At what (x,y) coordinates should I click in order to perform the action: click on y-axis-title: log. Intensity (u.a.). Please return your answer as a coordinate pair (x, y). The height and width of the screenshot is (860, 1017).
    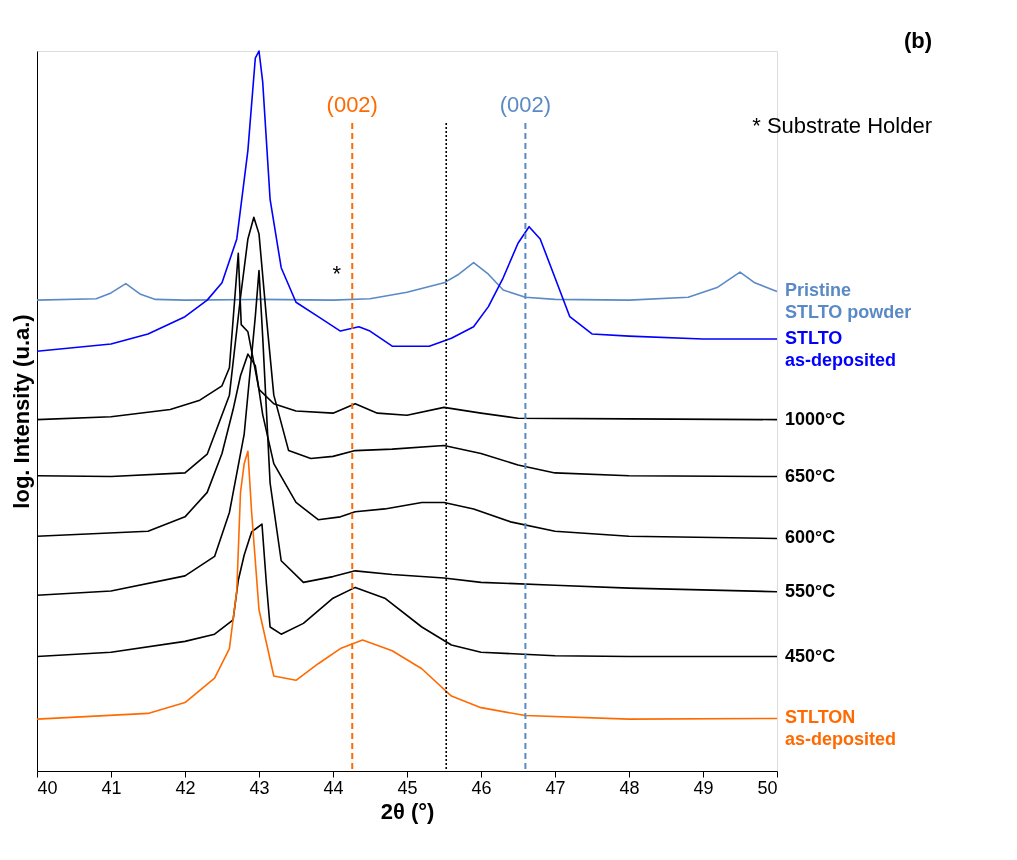
    Looking at the image, I should click on (21, 411).